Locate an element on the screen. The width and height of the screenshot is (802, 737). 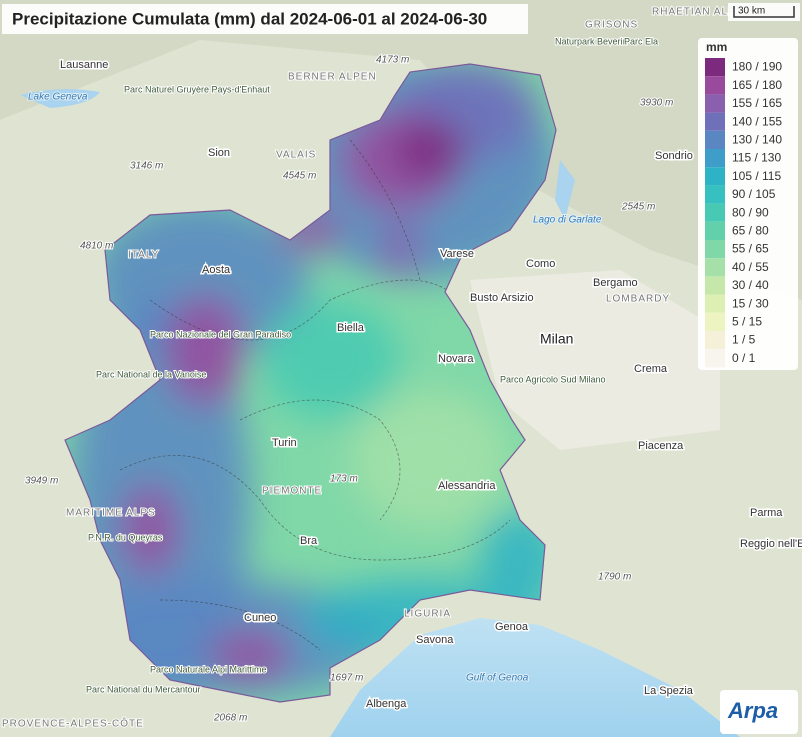
place-label: Parc Ela is located at coordinates (641, 41).